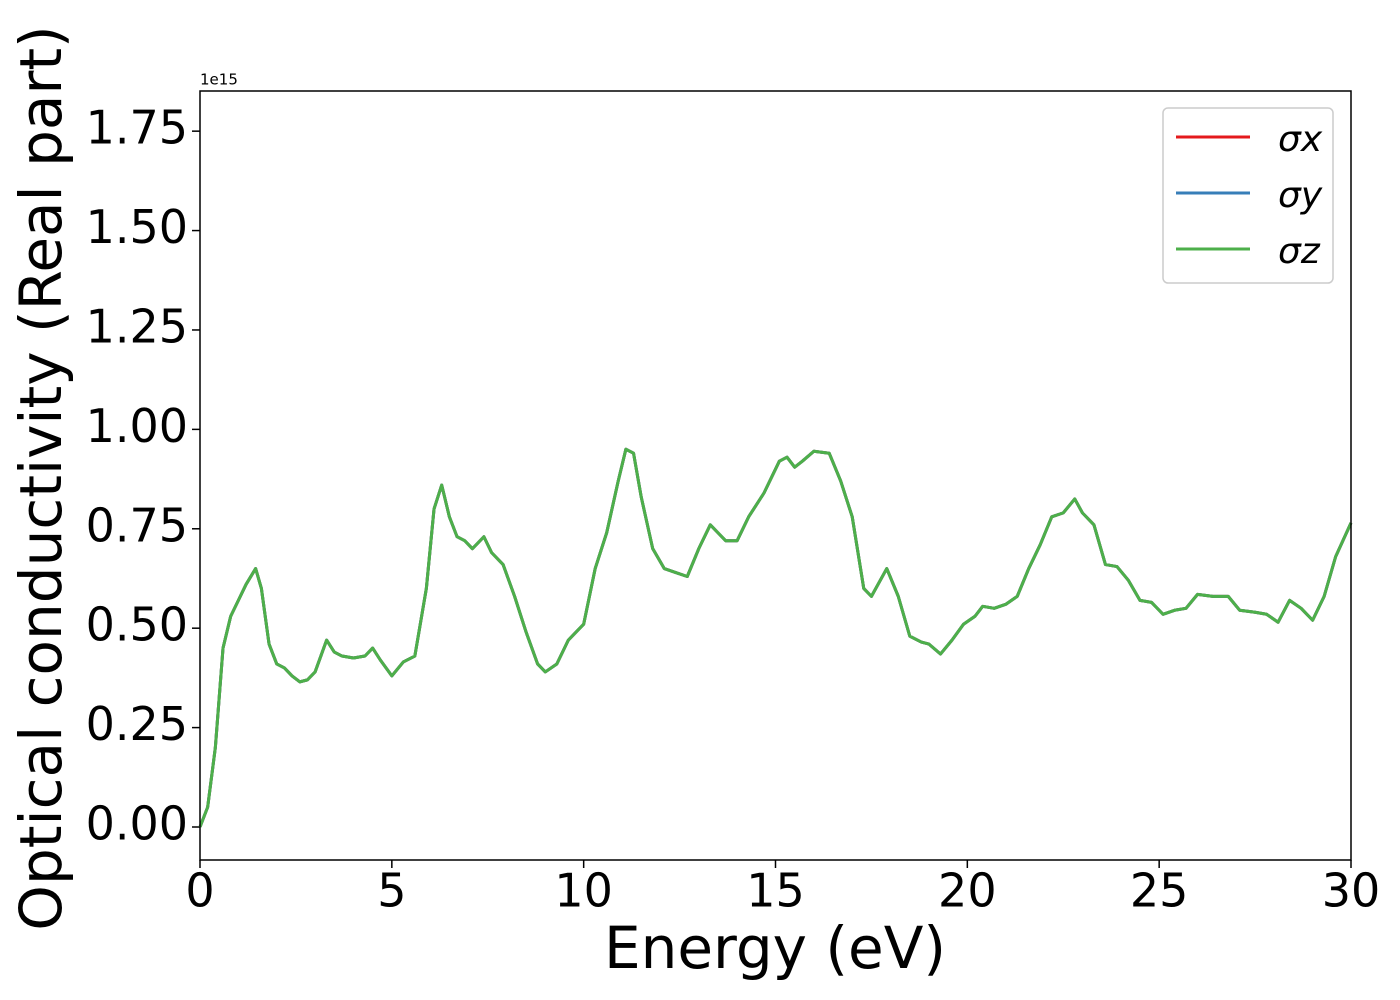 This screenshot has width=1400, height=1000. I want to click on legend-box, so click(1248, 195).